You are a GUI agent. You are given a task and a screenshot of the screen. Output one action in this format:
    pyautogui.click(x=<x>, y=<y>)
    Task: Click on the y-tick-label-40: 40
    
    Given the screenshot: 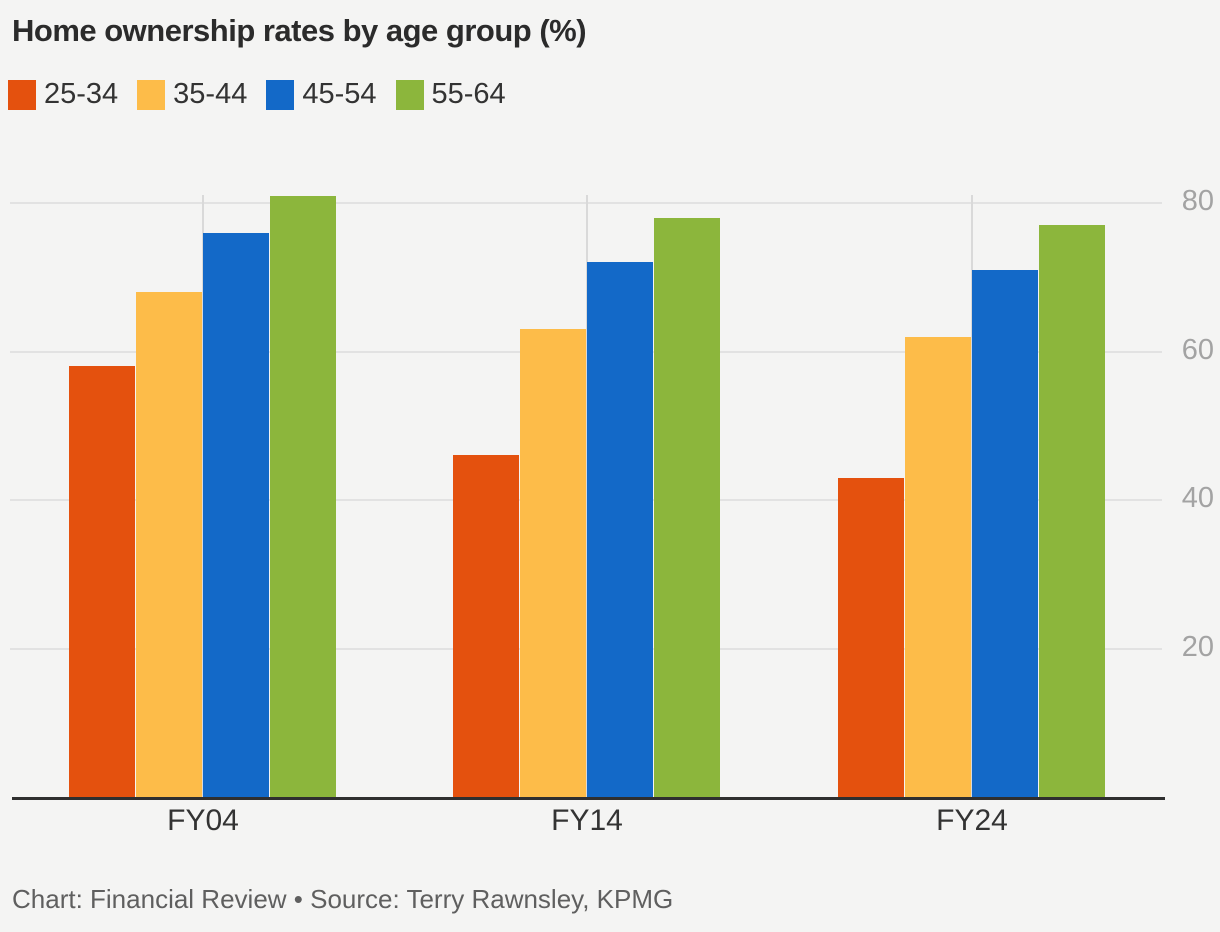 What is the action you would take?
    pyautogui.click(x=1197, y=498)
    